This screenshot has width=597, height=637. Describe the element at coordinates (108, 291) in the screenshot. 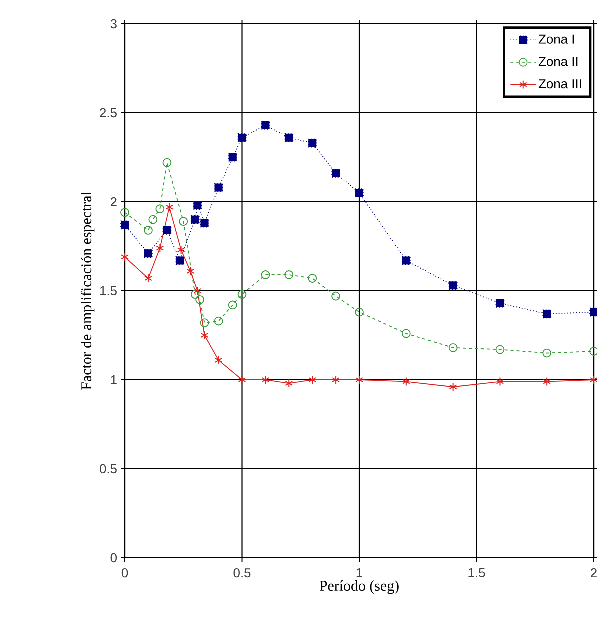

I see `y-tick-label: 1.5` at that location.